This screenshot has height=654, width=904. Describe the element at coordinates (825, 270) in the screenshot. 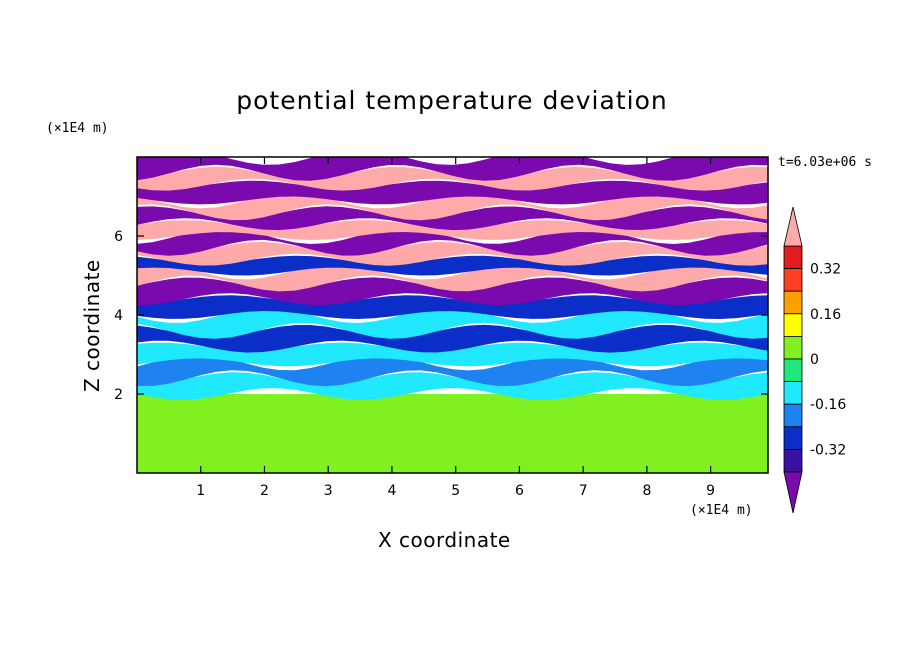

I see `colorbar-label: 0.32` at that location.